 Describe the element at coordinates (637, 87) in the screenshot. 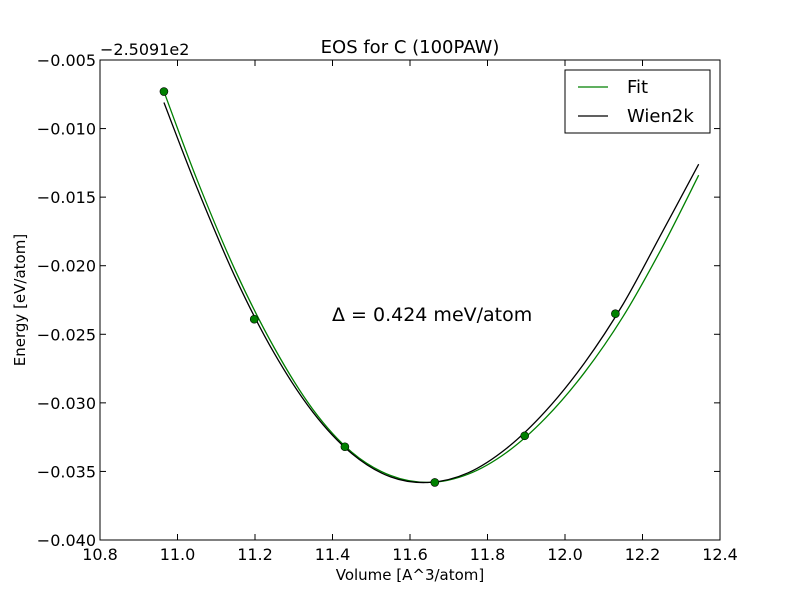

I see `legend-fit-label: Fit` at that location.